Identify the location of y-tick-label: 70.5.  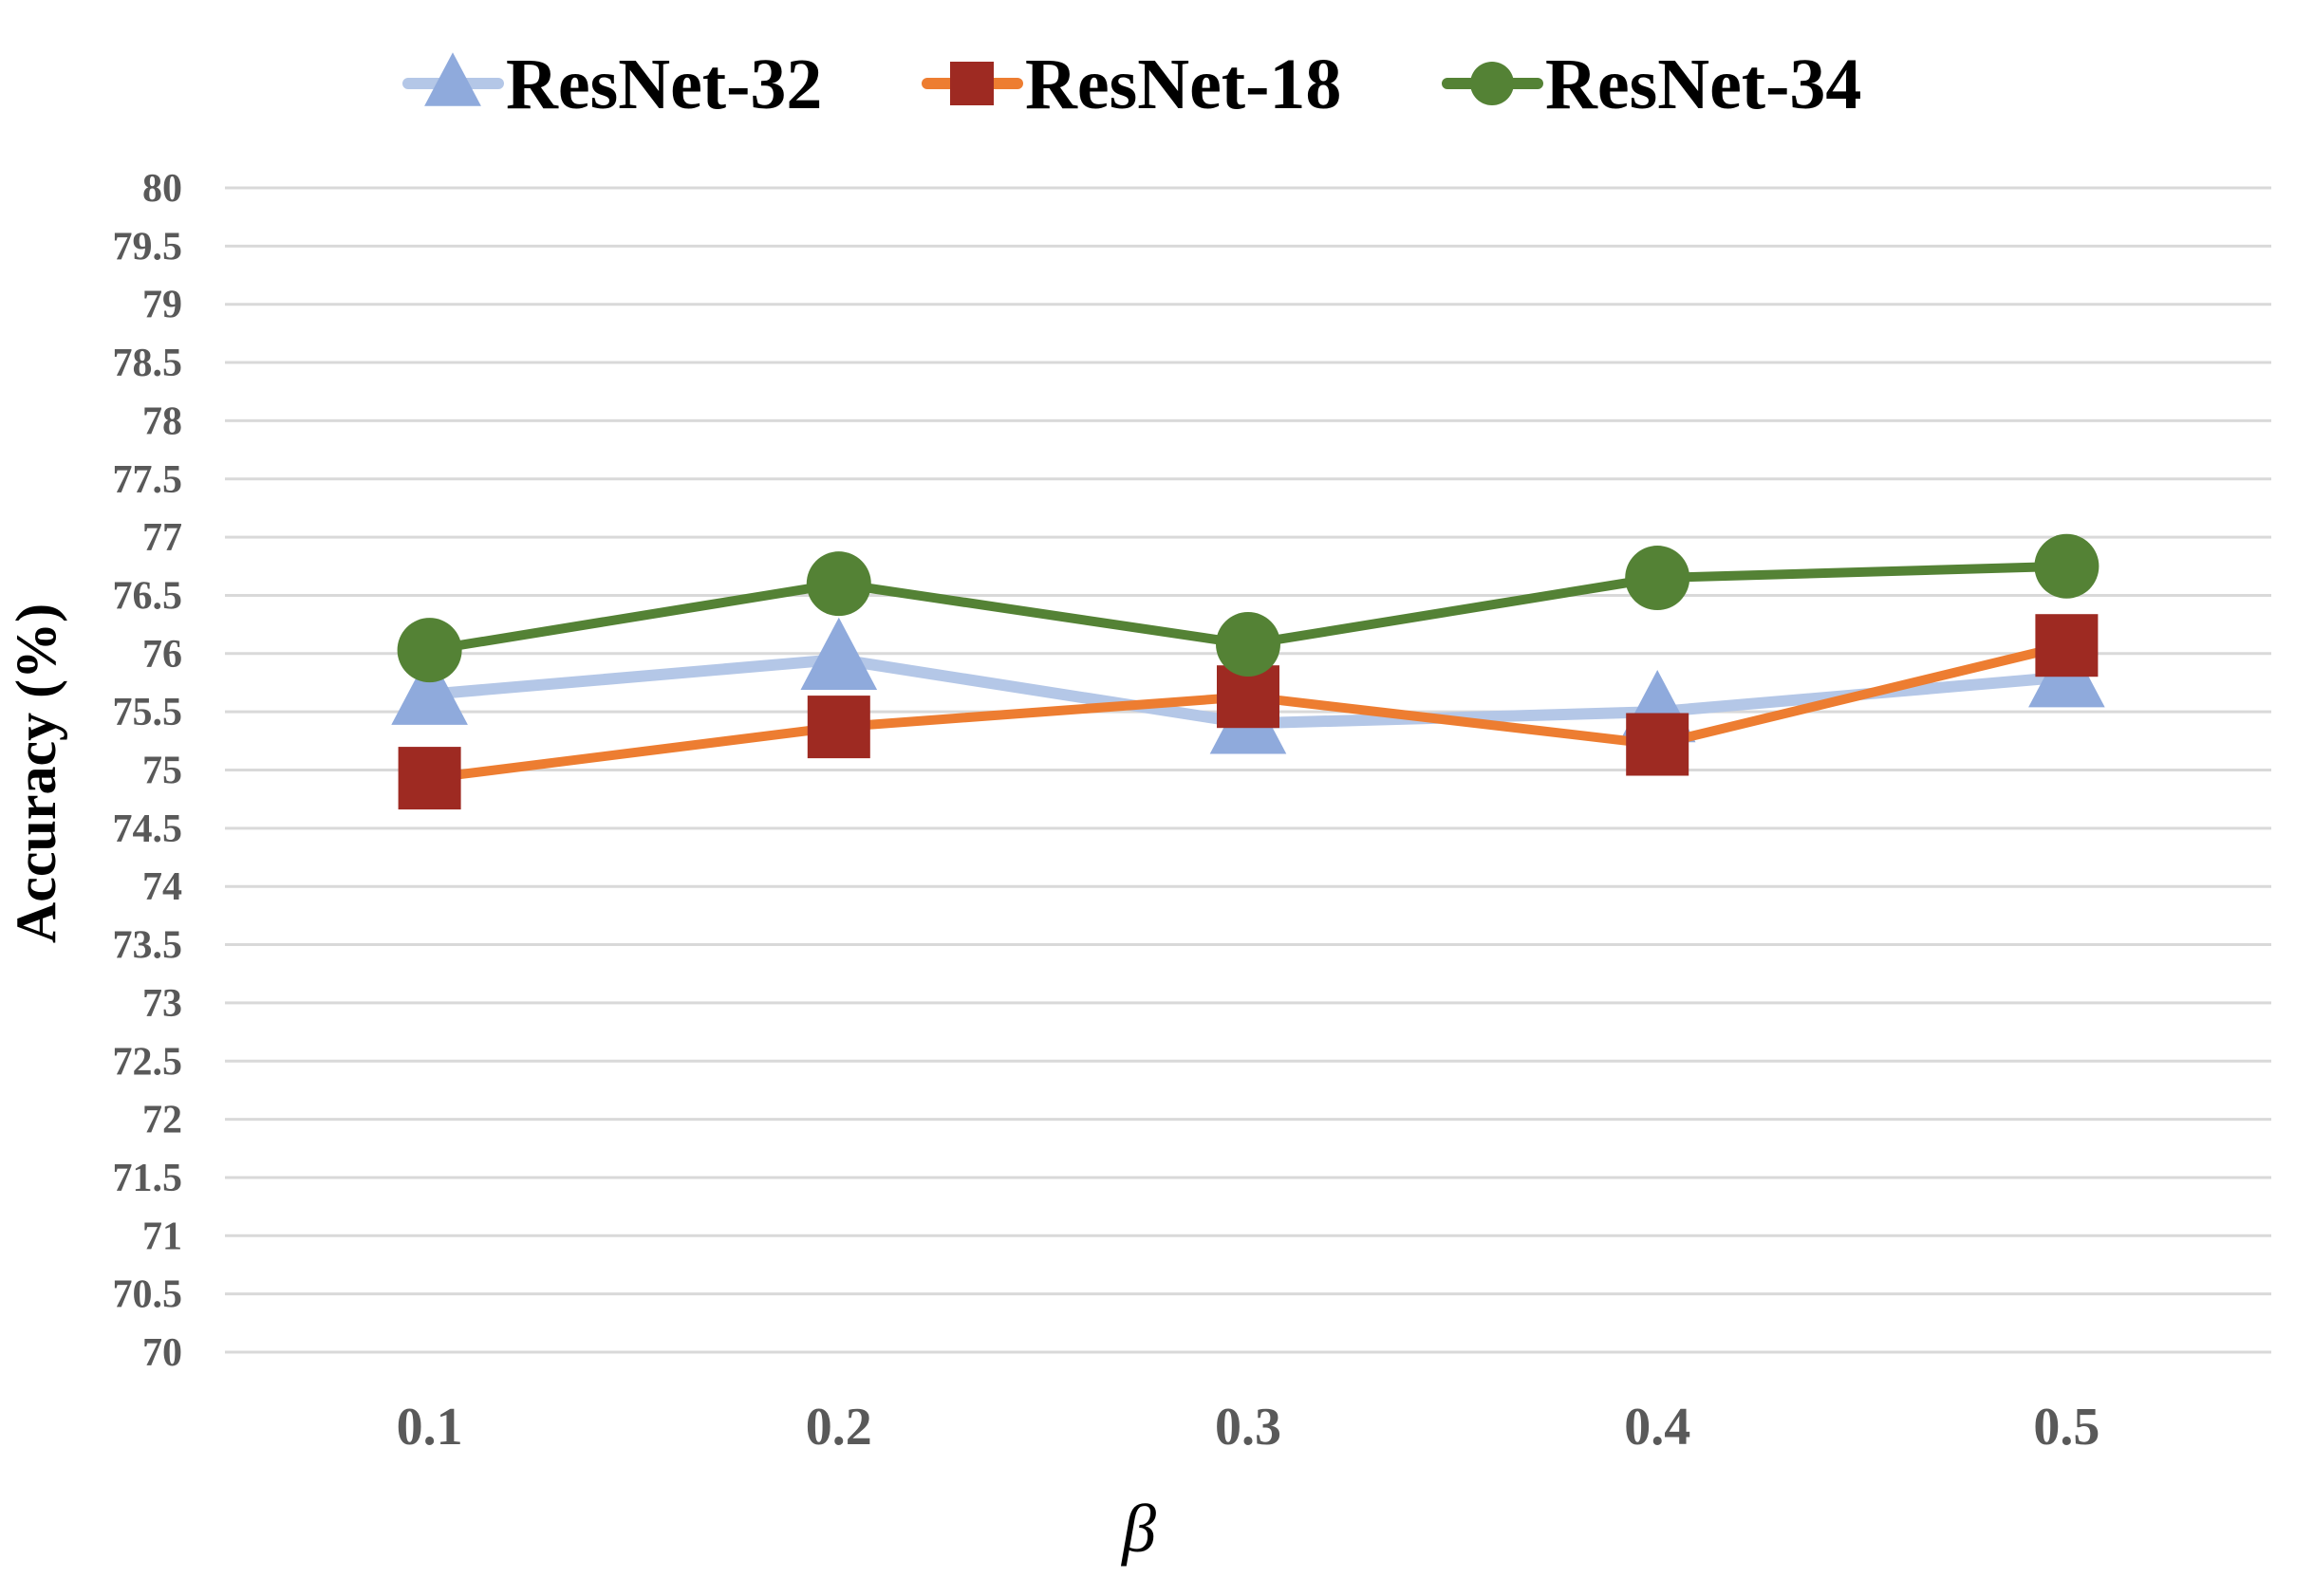
(148, 1295).